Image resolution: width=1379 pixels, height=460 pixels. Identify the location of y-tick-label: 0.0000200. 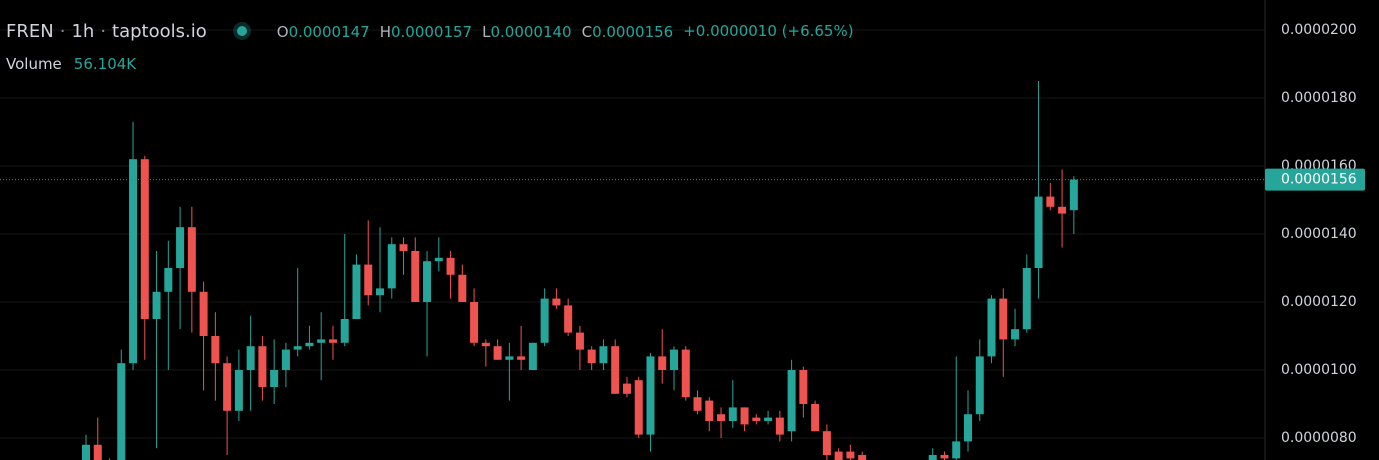
(1319, 30).